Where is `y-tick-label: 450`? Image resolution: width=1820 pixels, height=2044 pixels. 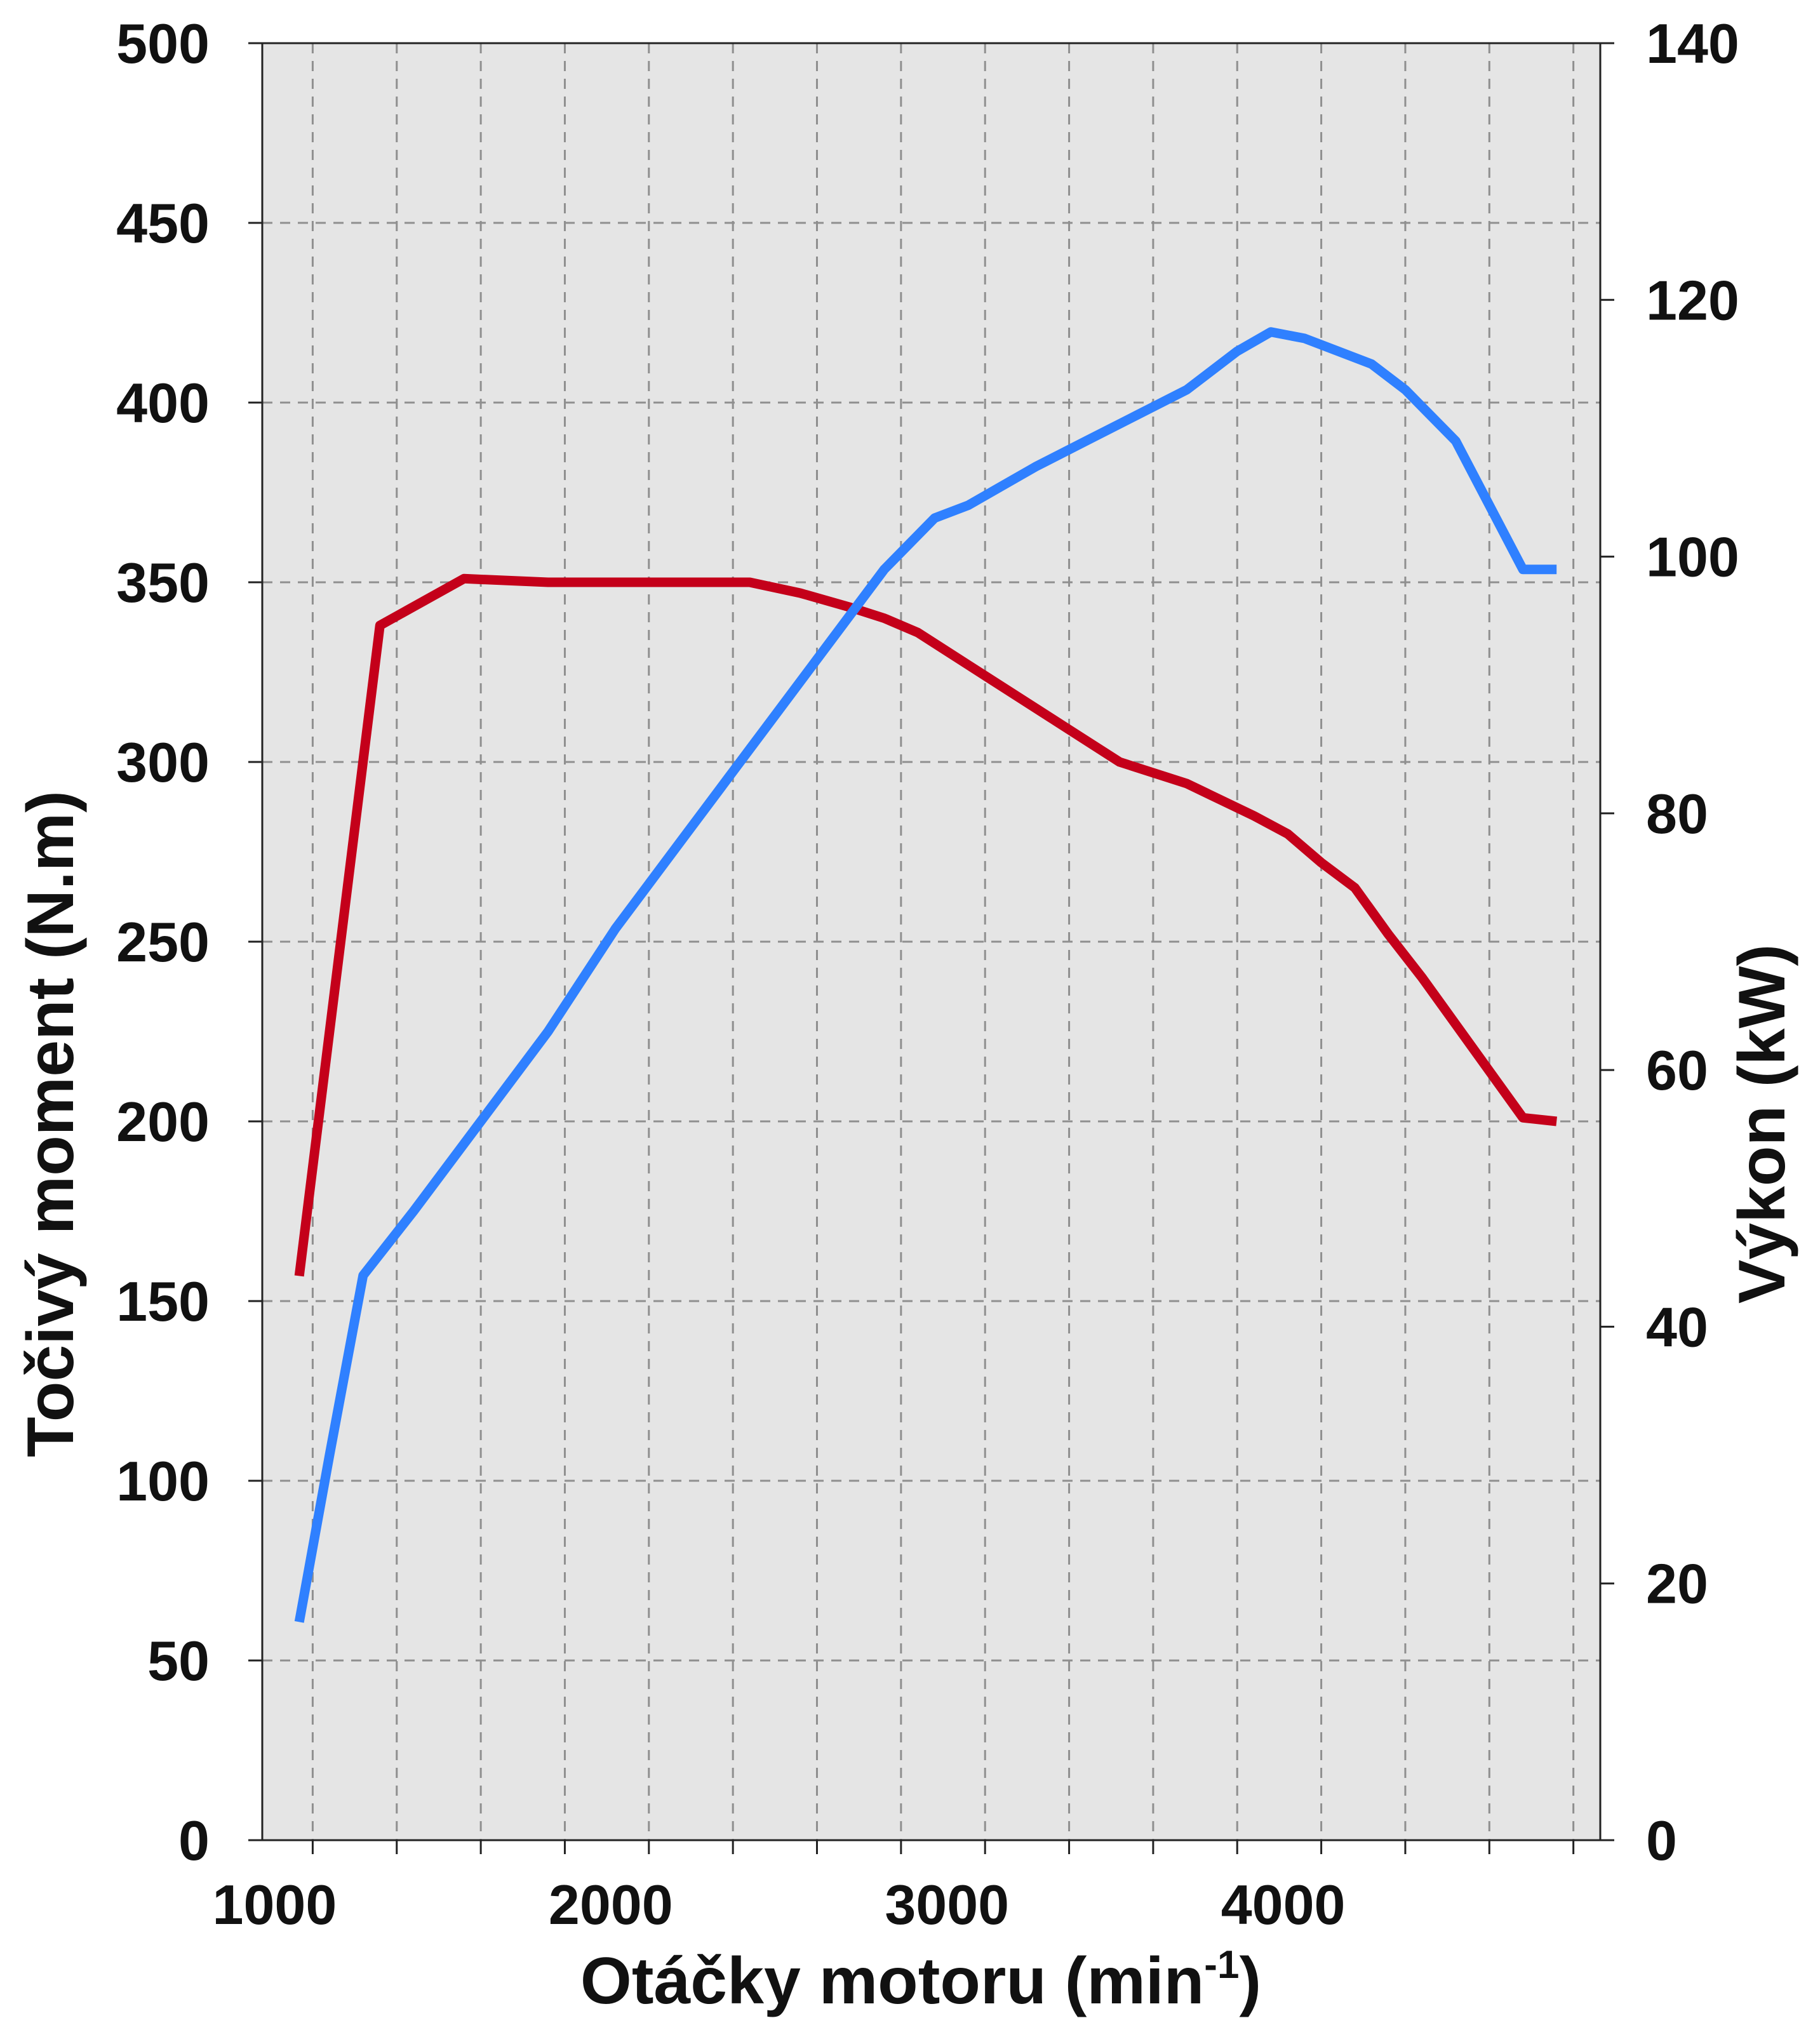 y-tick-label: 450 is located at coordinates (163, 223).